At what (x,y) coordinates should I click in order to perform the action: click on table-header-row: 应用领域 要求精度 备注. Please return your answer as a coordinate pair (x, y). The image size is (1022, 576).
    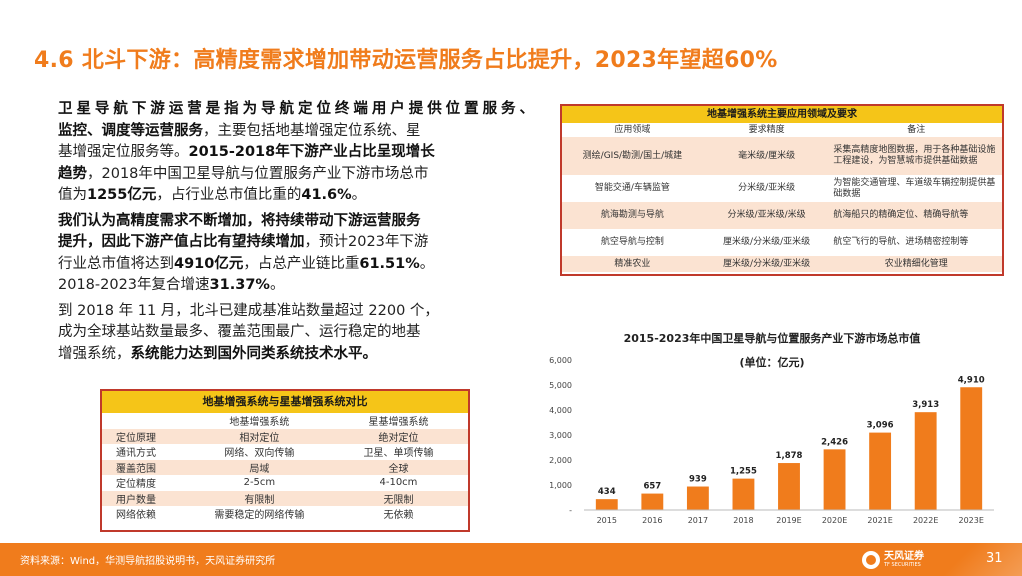
    Looking at the image, I should click on (782, 130).